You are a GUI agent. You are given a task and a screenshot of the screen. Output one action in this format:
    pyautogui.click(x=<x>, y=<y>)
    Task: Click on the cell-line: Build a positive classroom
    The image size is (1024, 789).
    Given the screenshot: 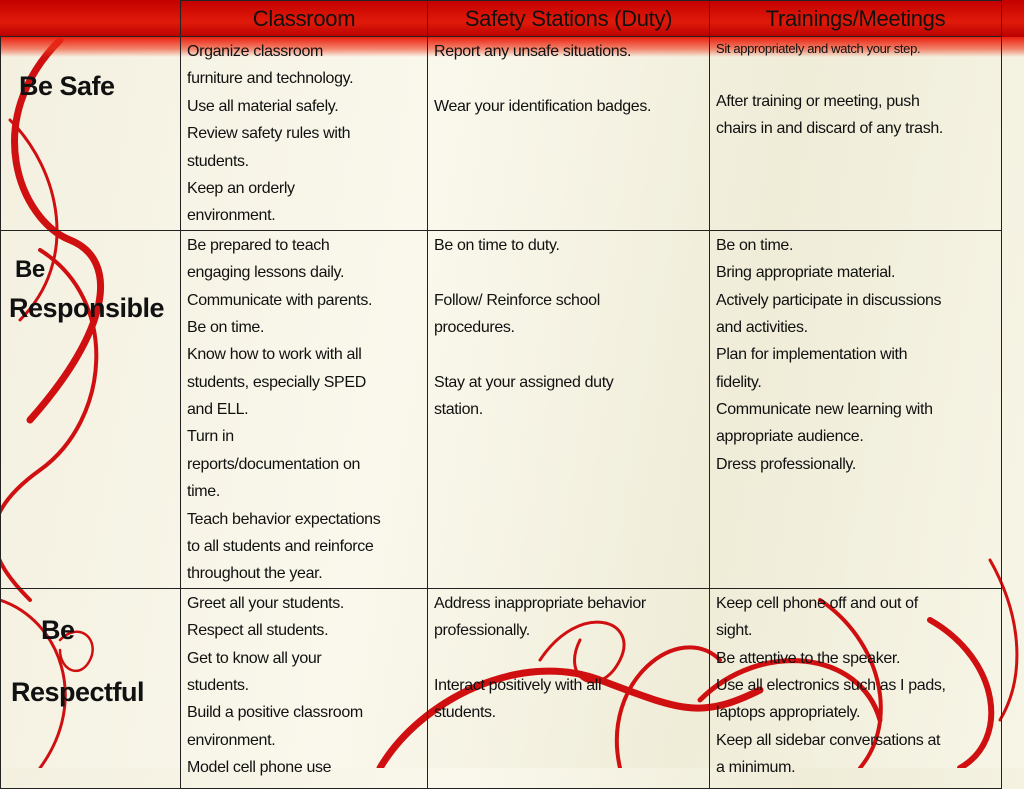 What is the action you would take?
    pyautogui.click(x=275, y=713)
    